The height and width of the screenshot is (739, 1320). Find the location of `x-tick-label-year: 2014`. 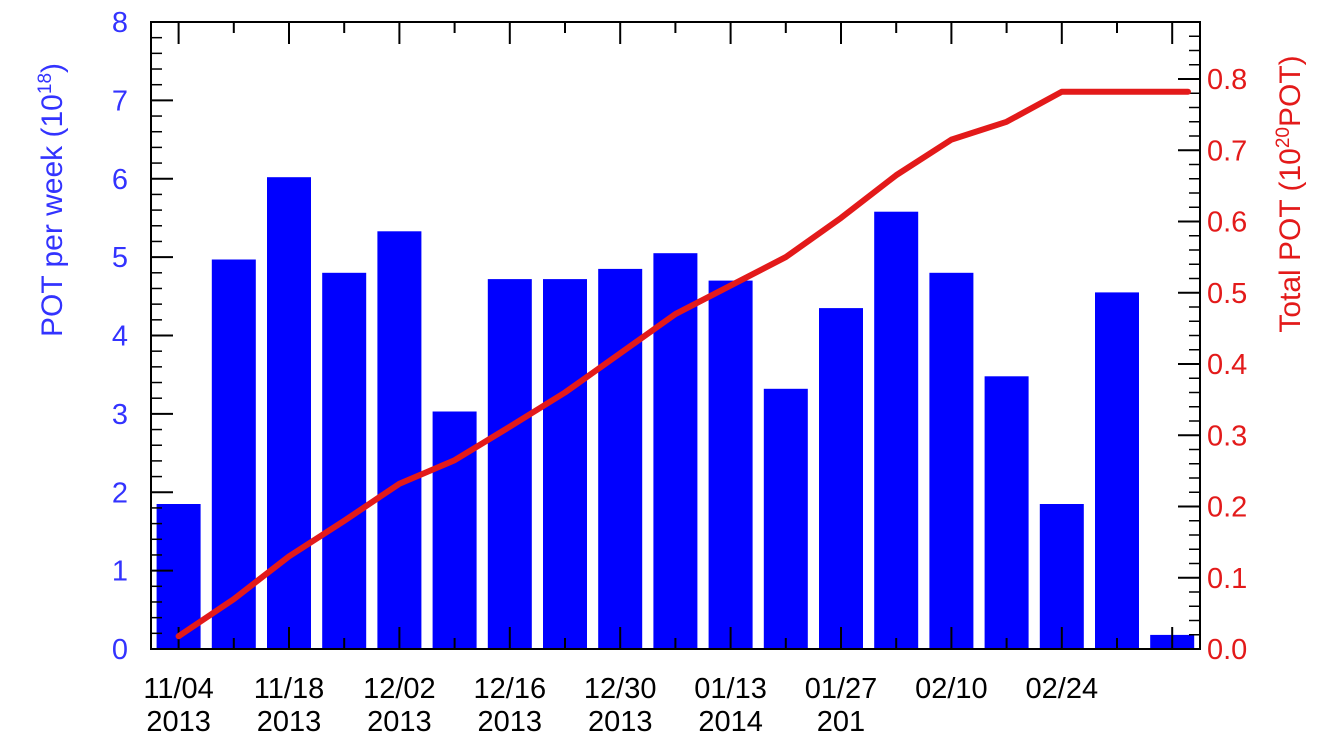

x-tick-label-year: 2014 is located at coordinates (730, 720).